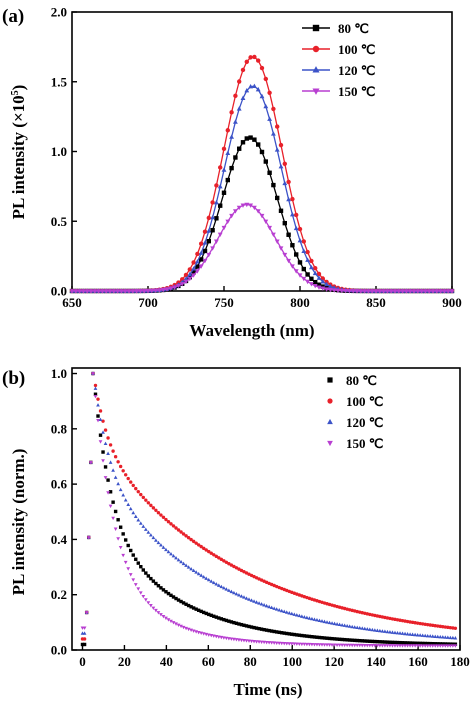 The height and width of the screenshot is (702, 474). I want to click on panel-b-y-tick-label: 0.4, so click(59, 539).